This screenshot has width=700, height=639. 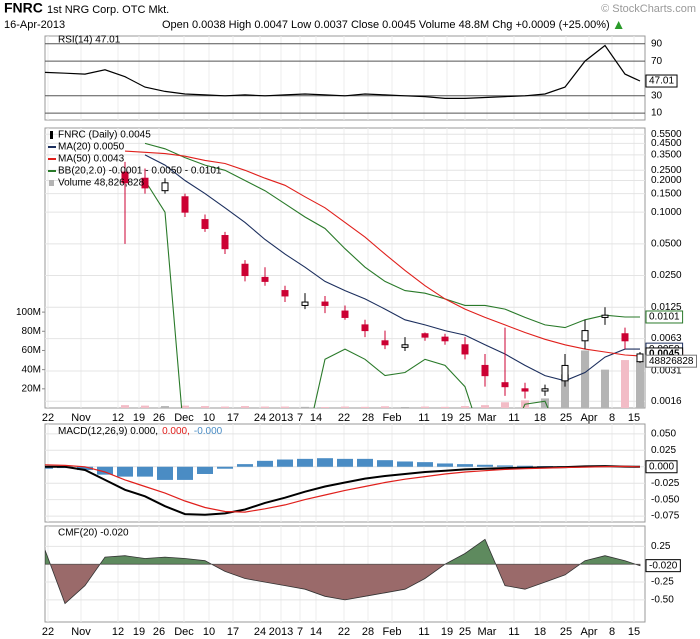 I want to click on x-tick-label: 26, so click(x=159, y=418).